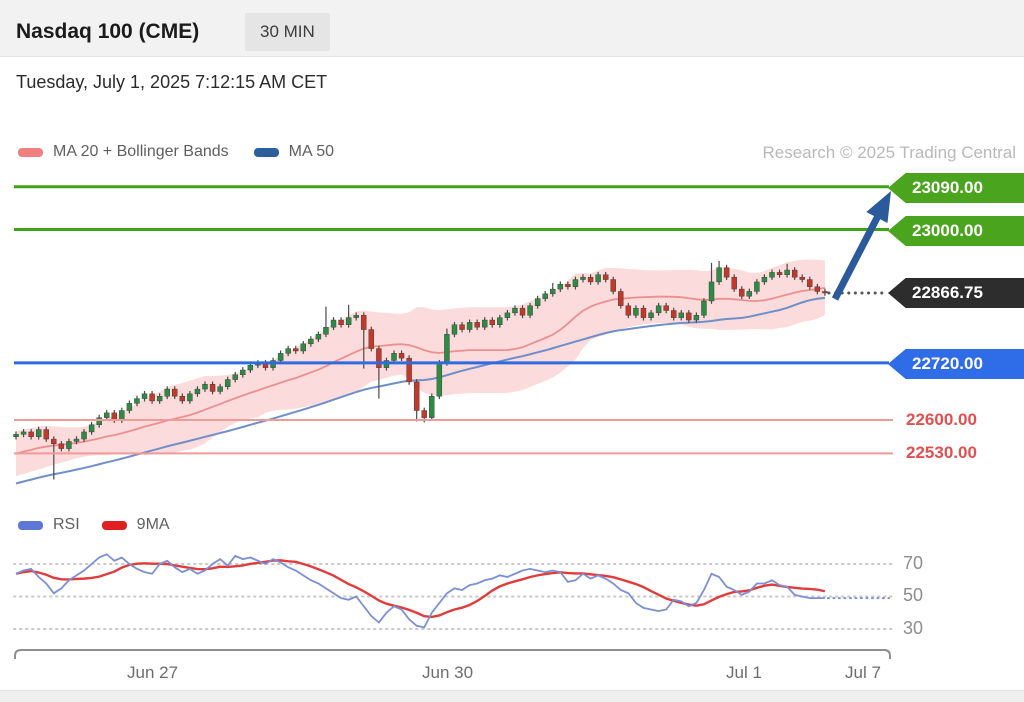  Describe the element at coordinates (108, 31) in the screenshot. I see `instrument-title: Nasdaq 100 (CME)` at that location.